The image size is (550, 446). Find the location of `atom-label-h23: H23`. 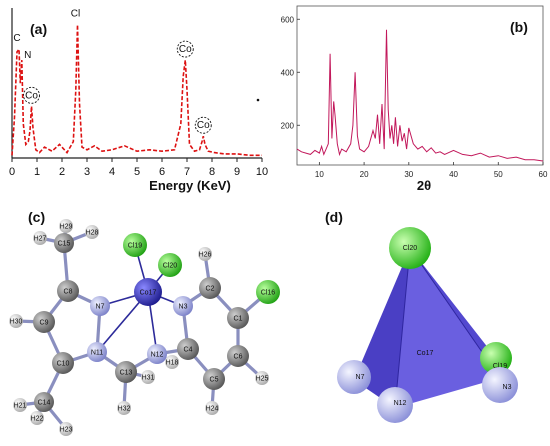

atom-label-h23: H23 is located at coordinates (66, 430).